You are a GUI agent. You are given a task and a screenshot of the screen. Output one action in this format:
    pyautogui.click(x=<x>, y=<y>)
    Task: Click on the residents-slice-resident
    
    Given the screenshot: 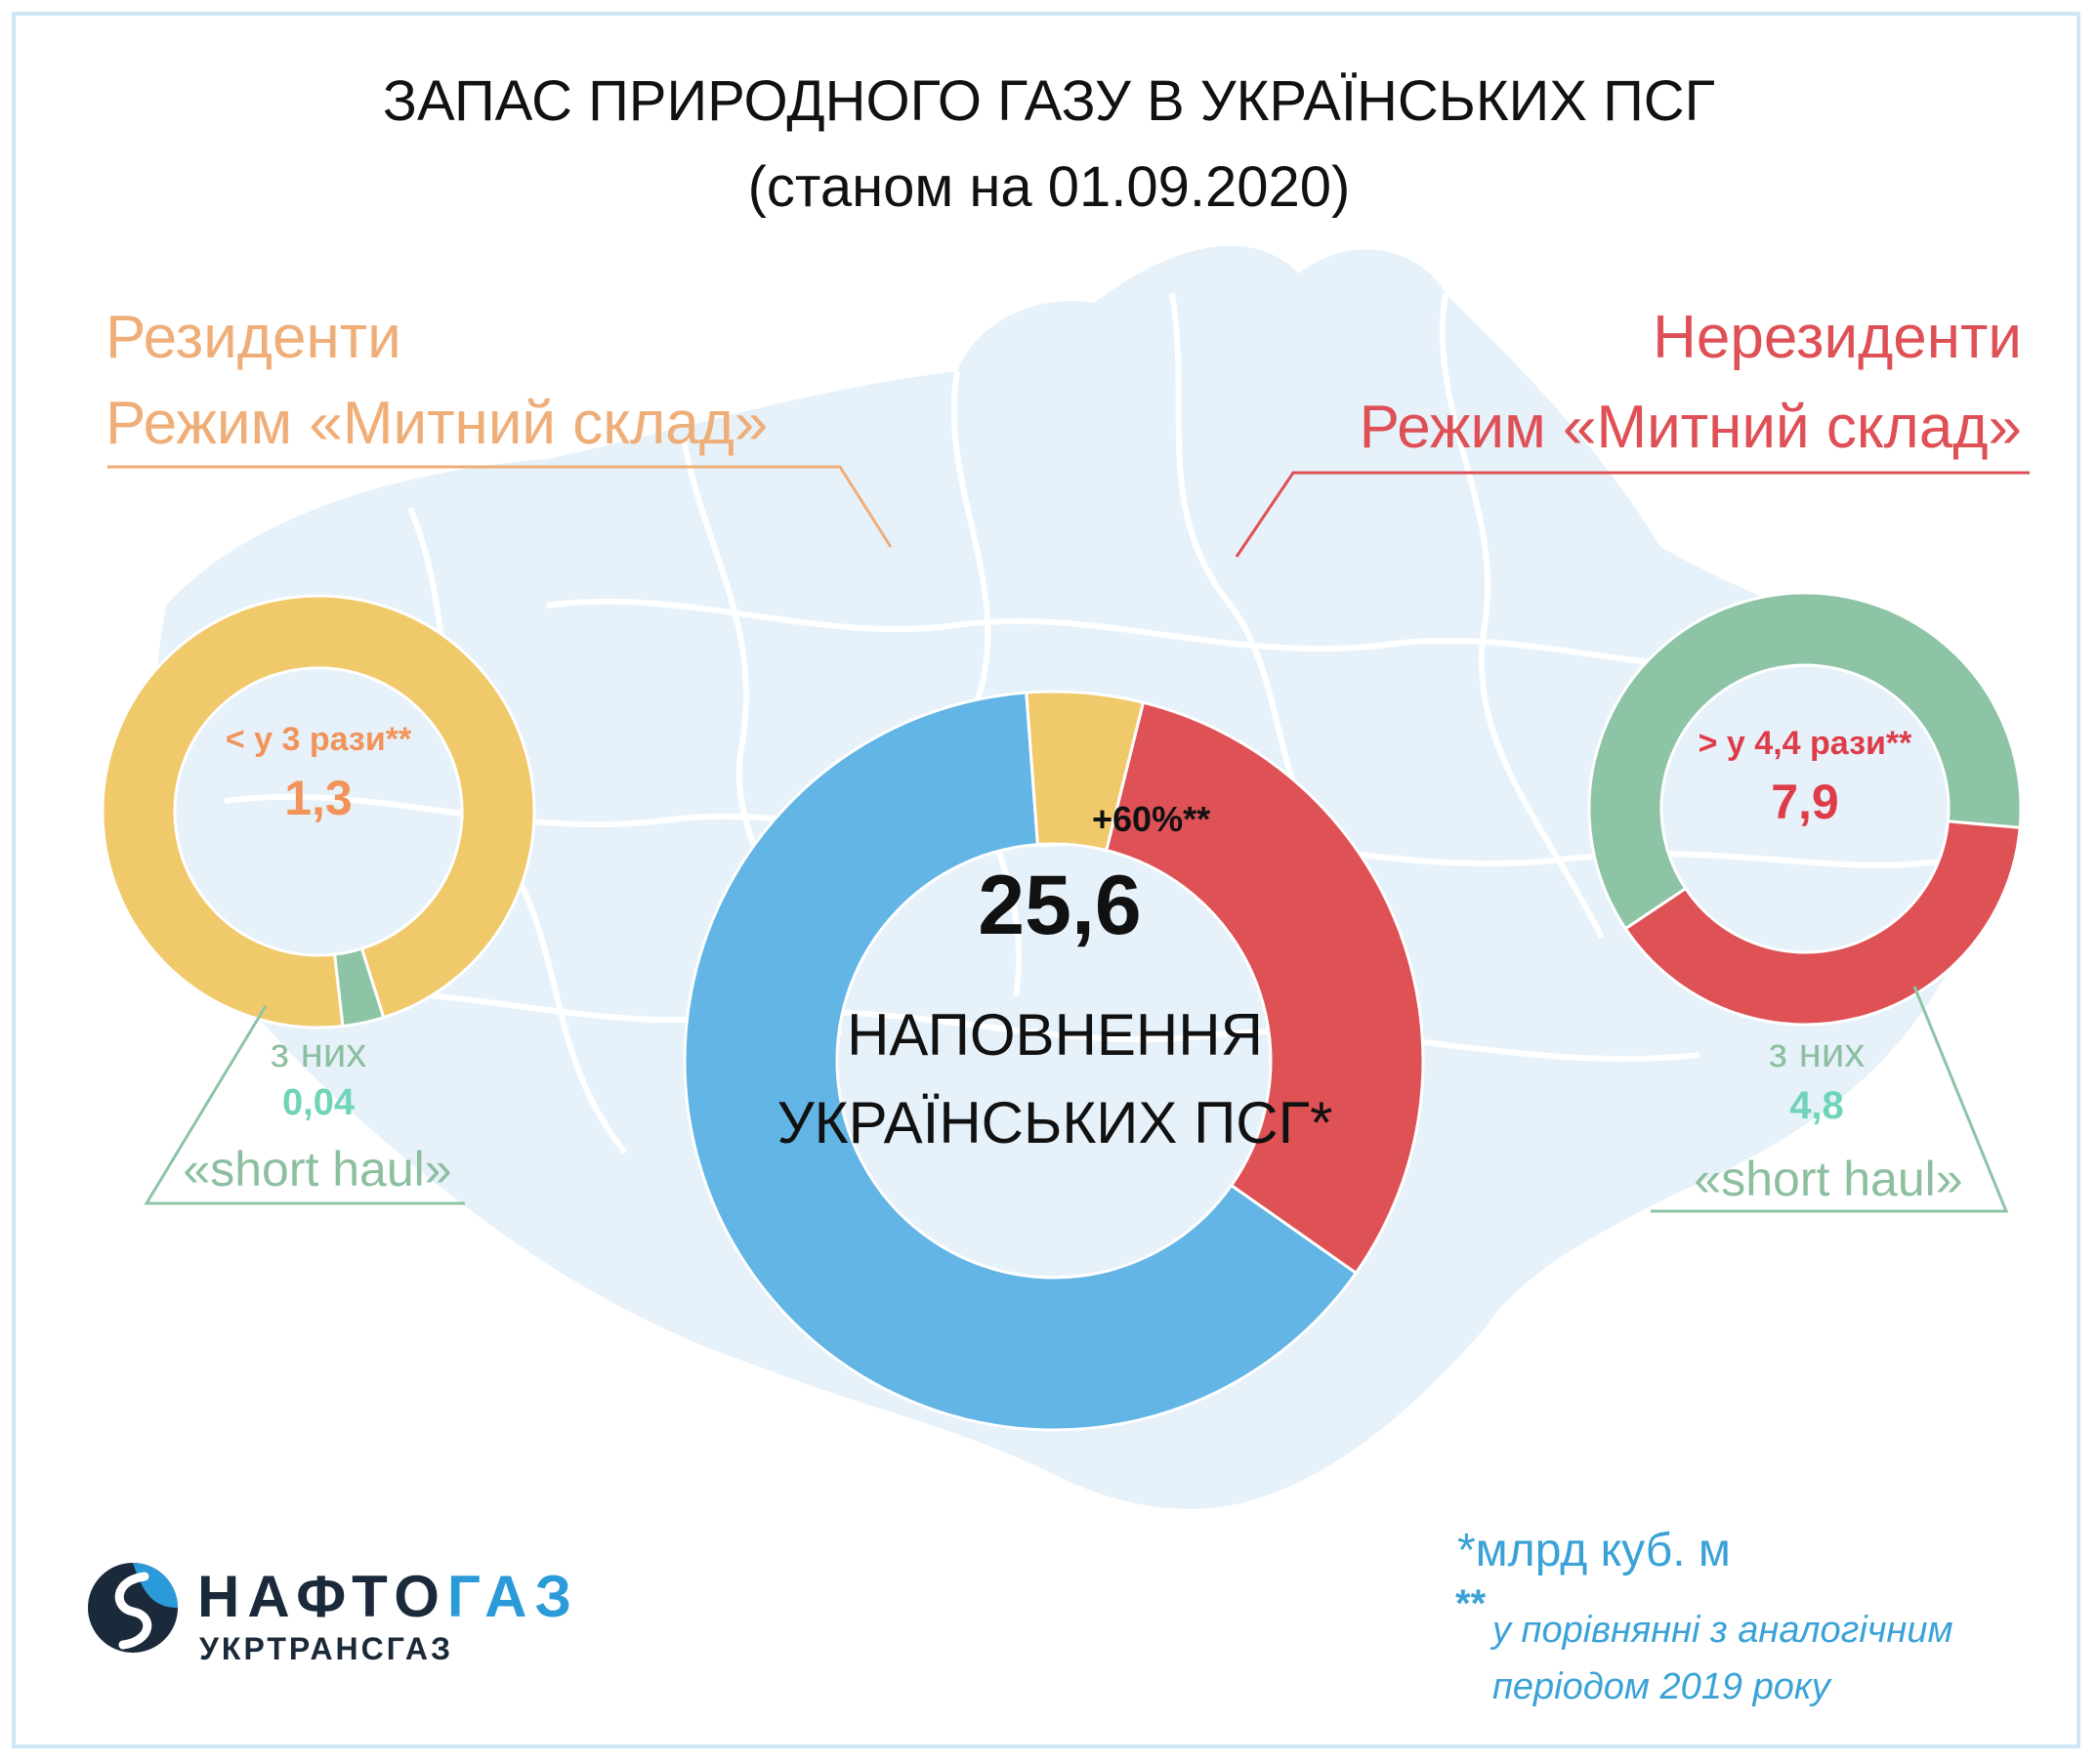 What is the action you would take?
    pyautogui.click(x=318, y=811)
    